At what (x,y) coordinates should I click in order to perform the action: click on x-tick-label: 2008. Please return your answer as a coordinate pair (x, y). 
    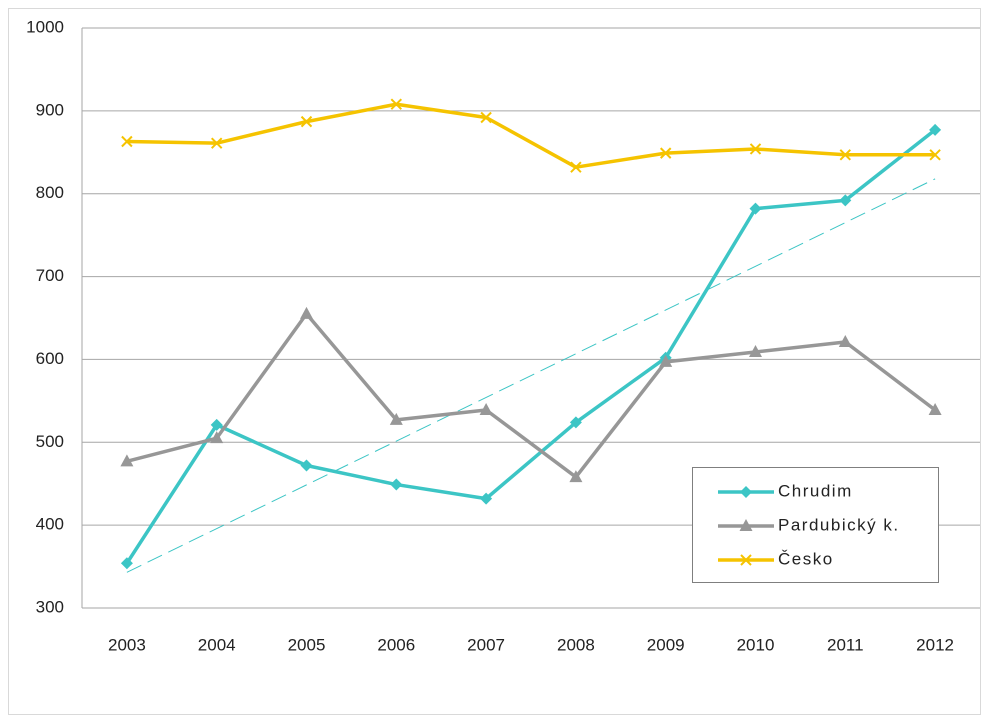
    Looking at the image, I should click on (576, 644).